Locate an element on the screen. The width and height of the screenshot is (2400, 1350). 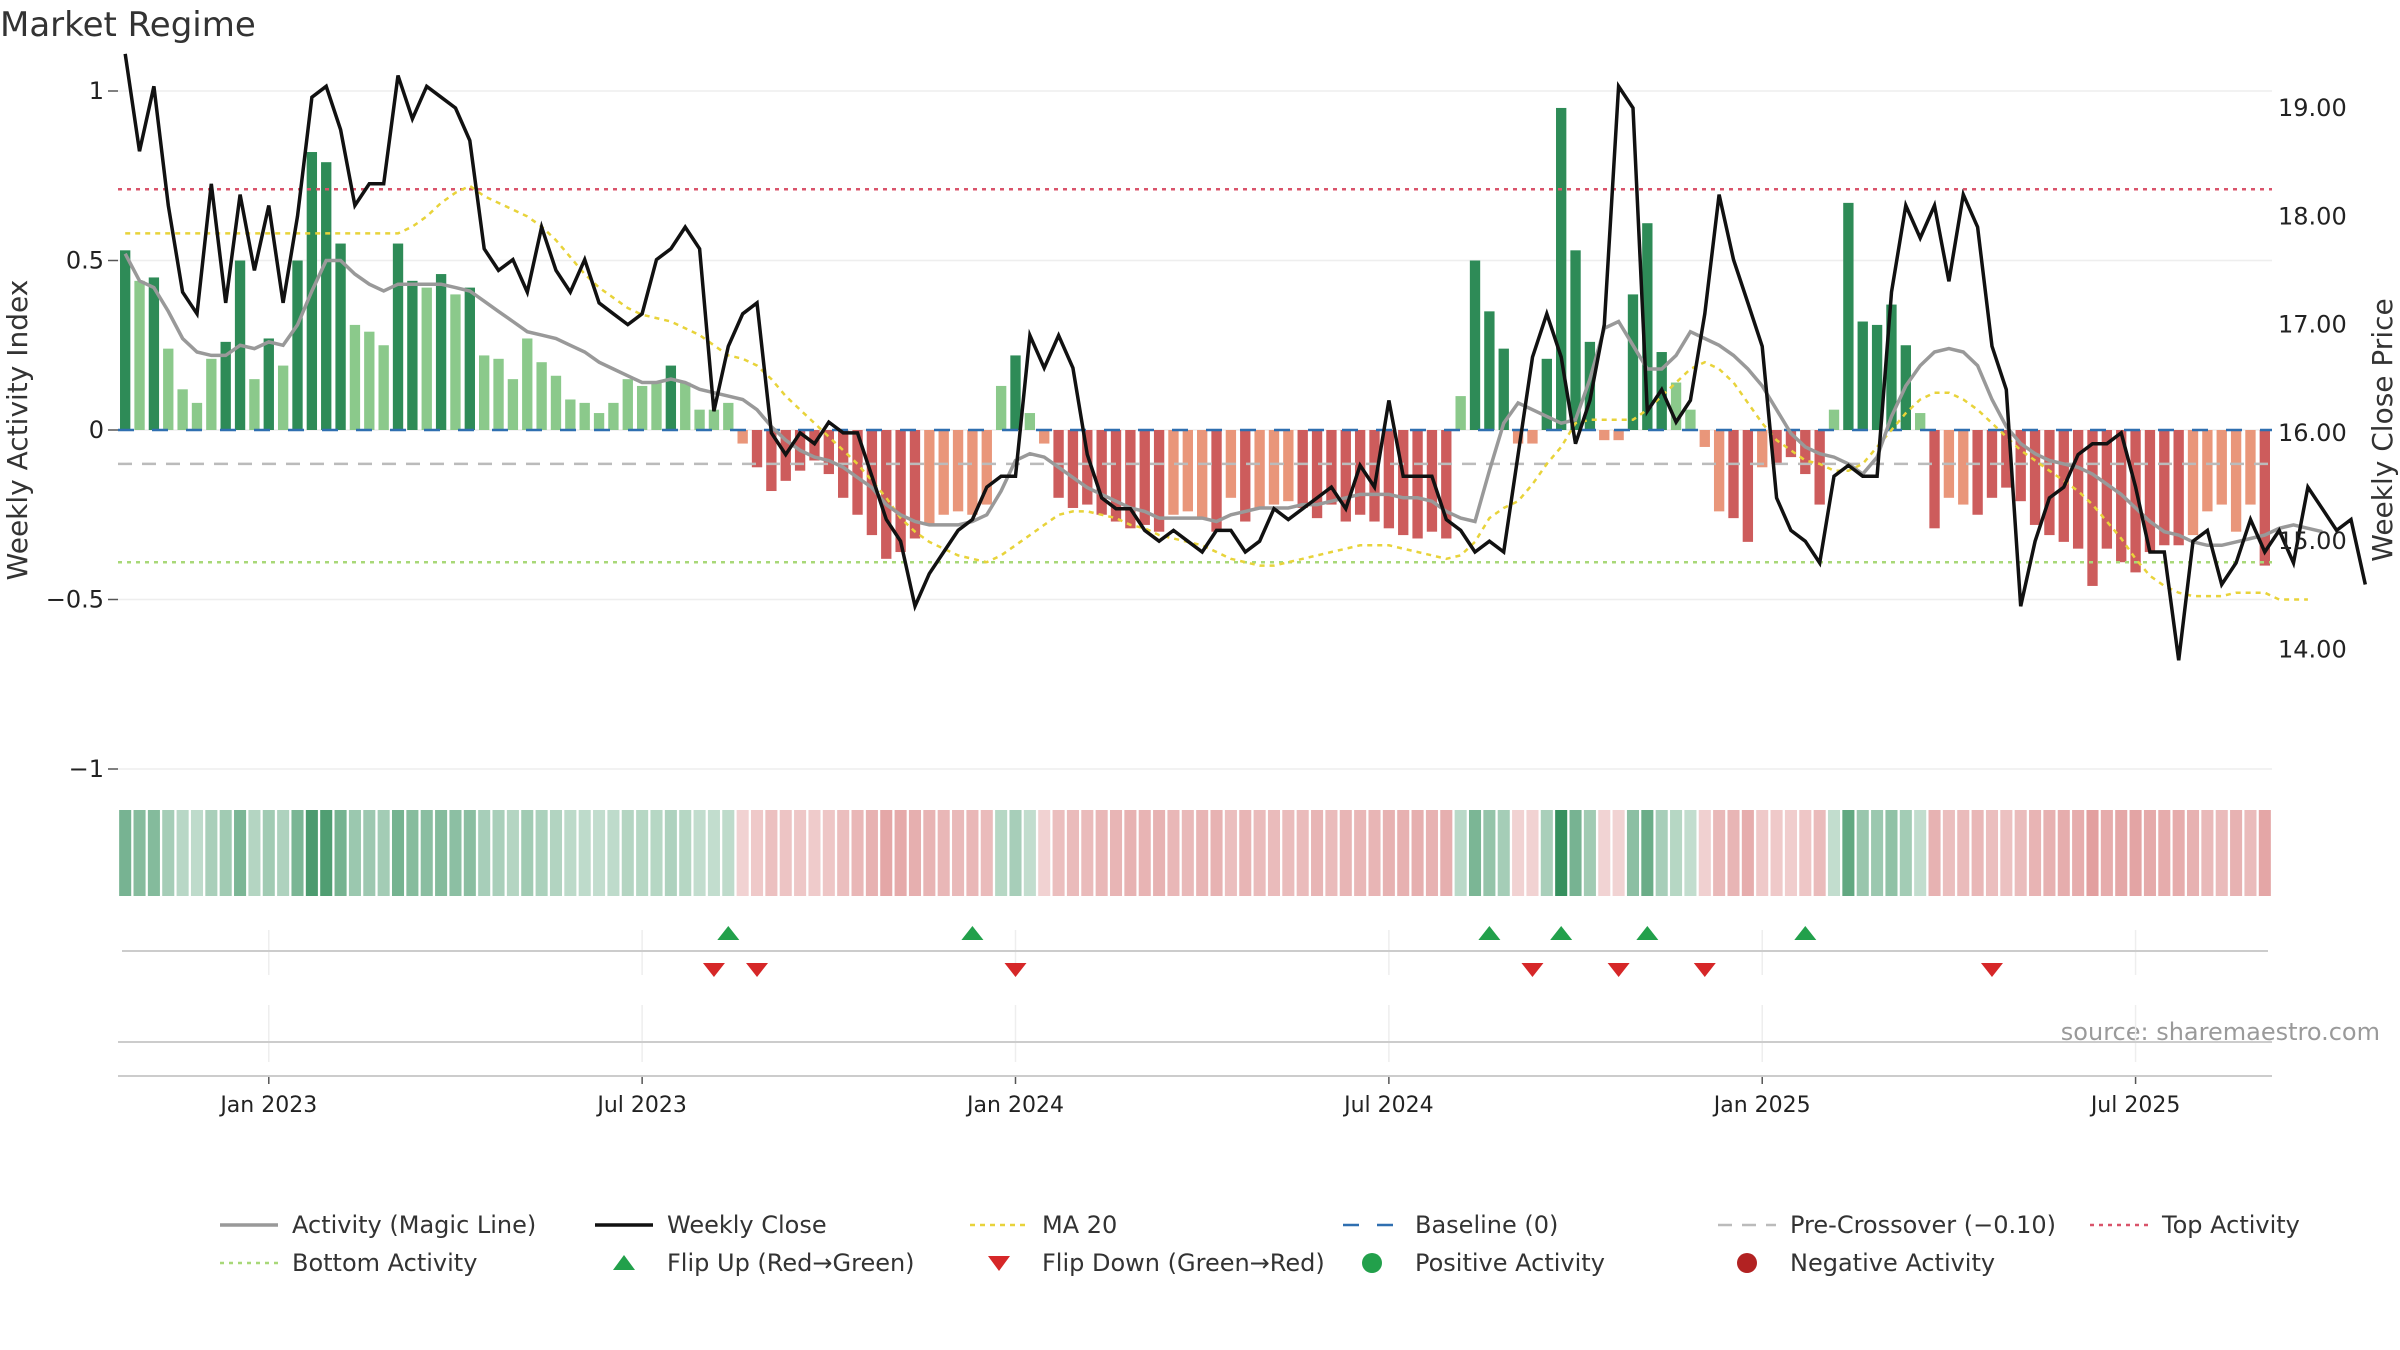
tick-label-right: 16.00 is located at coordinates (2312, 433).